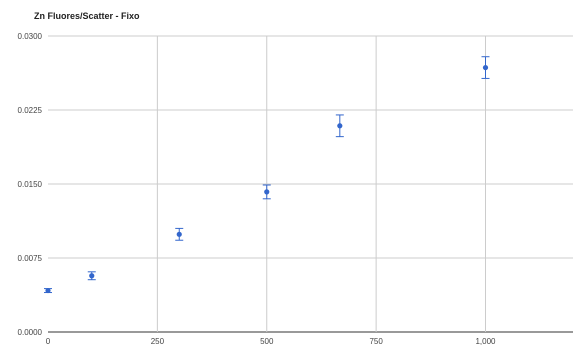 The height and width of the screenshot is (345, 575). What do you see at coordinates (30, 36) in the screenshot?
I see `y-tick-label: 0.0300` at bounding box center [30, 36].